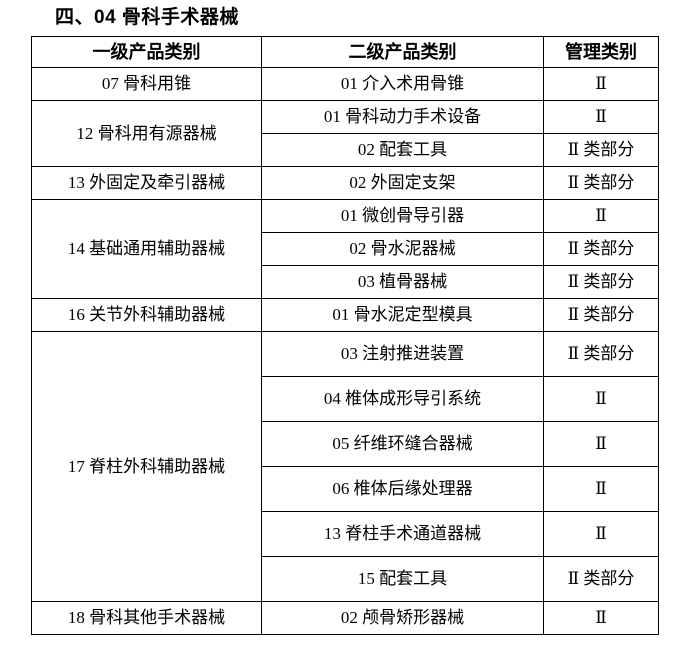  I want to click on secondary-category-cell: 03 植骨器械, so click(402, 282).